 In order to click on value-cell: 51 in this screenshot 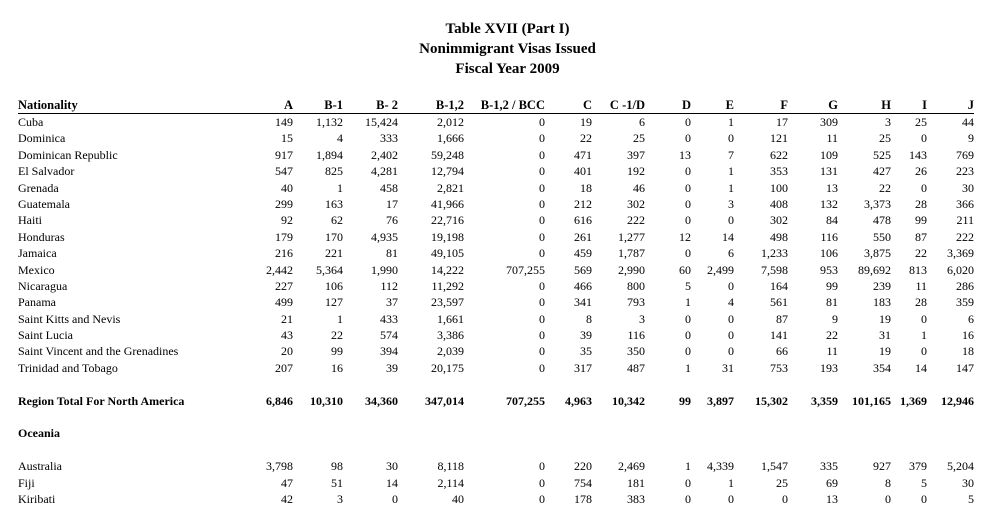, I will do `click(337, 482)`.